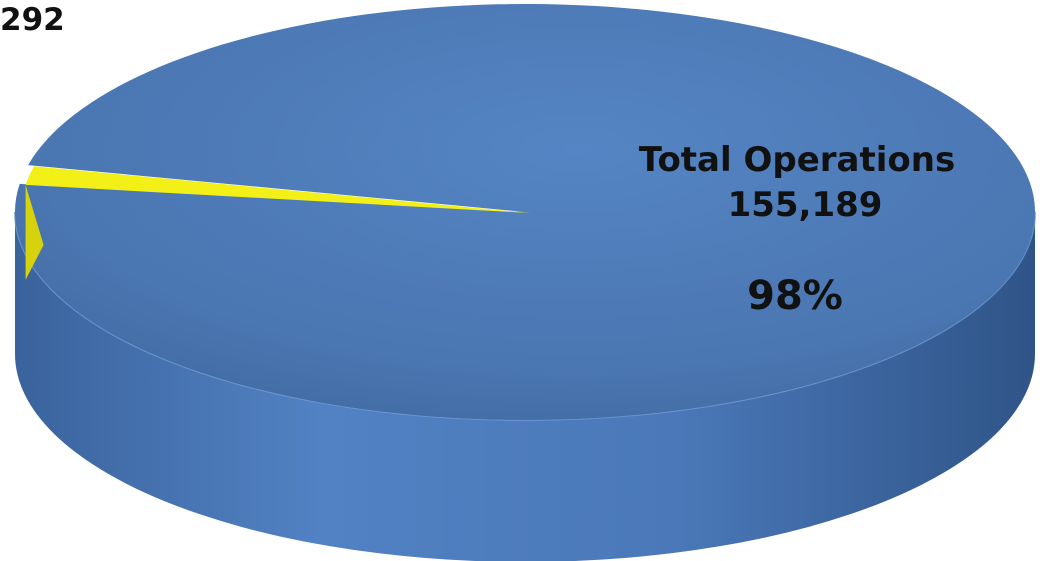 The image size is (1049, 561). Describe the element at coordinates (34, 232) in the screenshot. I see `pie-slice-secondary-edge` at that location.